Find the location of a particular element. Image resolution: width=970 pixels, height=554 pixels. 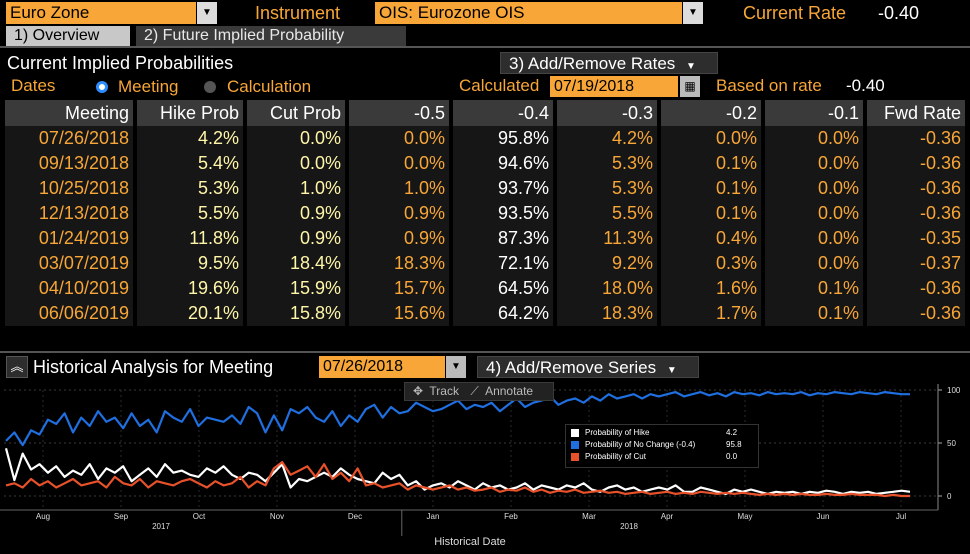

table-cell: 0.1% is located at coordinates (838, 313).